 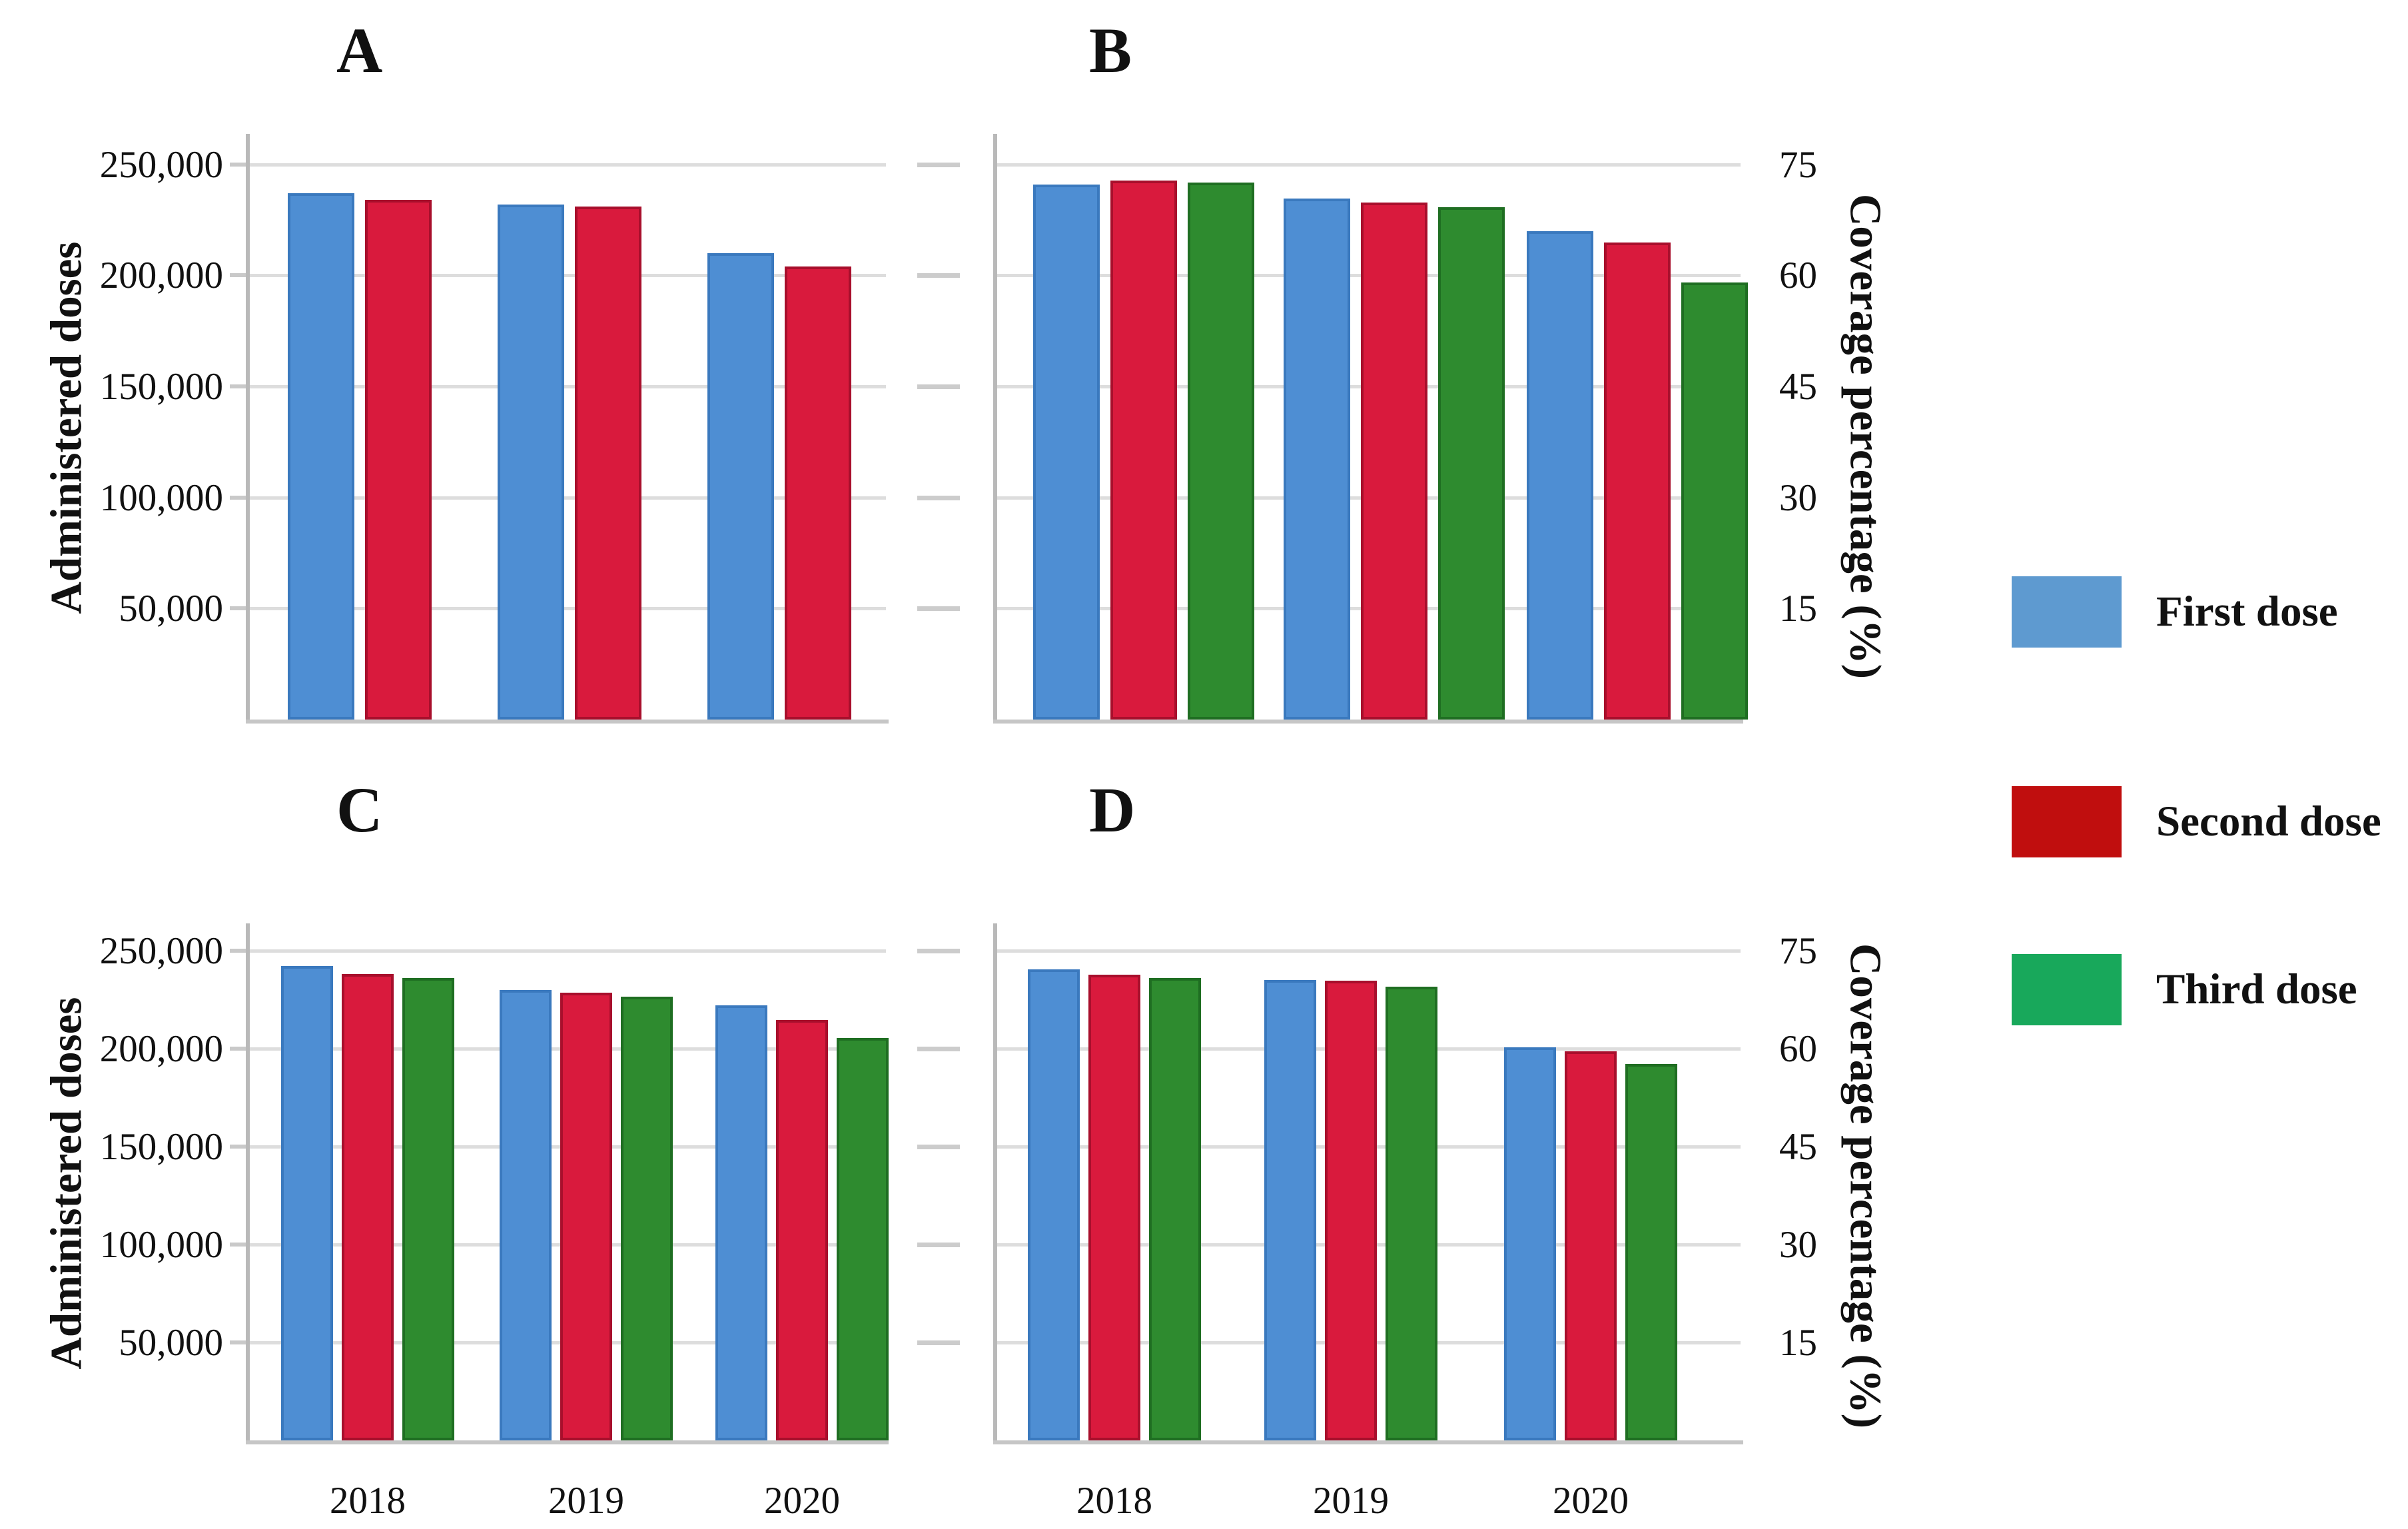 What do you see at coordinates (2268, 821) in the screenshot?
I see `legend-label: Second dose` at bounding box center [2268, 821].